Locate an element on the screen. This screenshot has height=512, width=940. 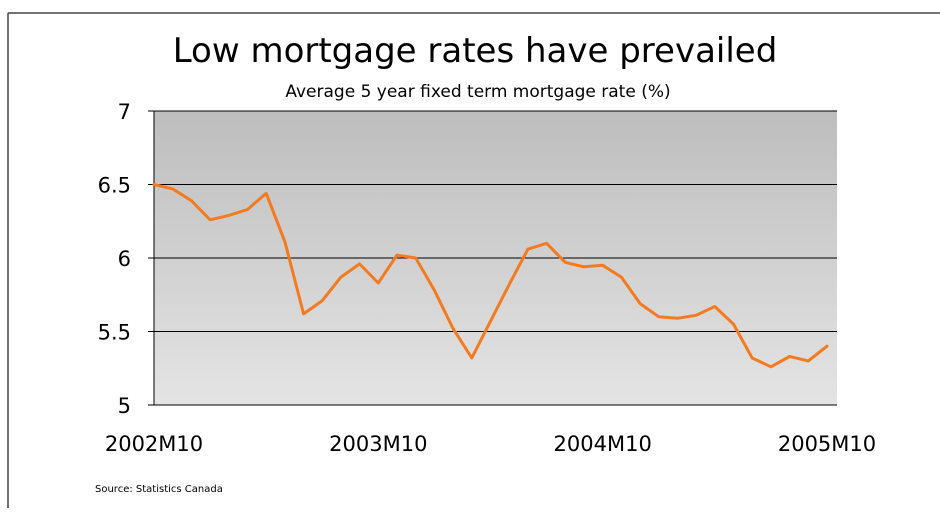
x-tick-label: 2004M10 is located at coordinates (603, 444).